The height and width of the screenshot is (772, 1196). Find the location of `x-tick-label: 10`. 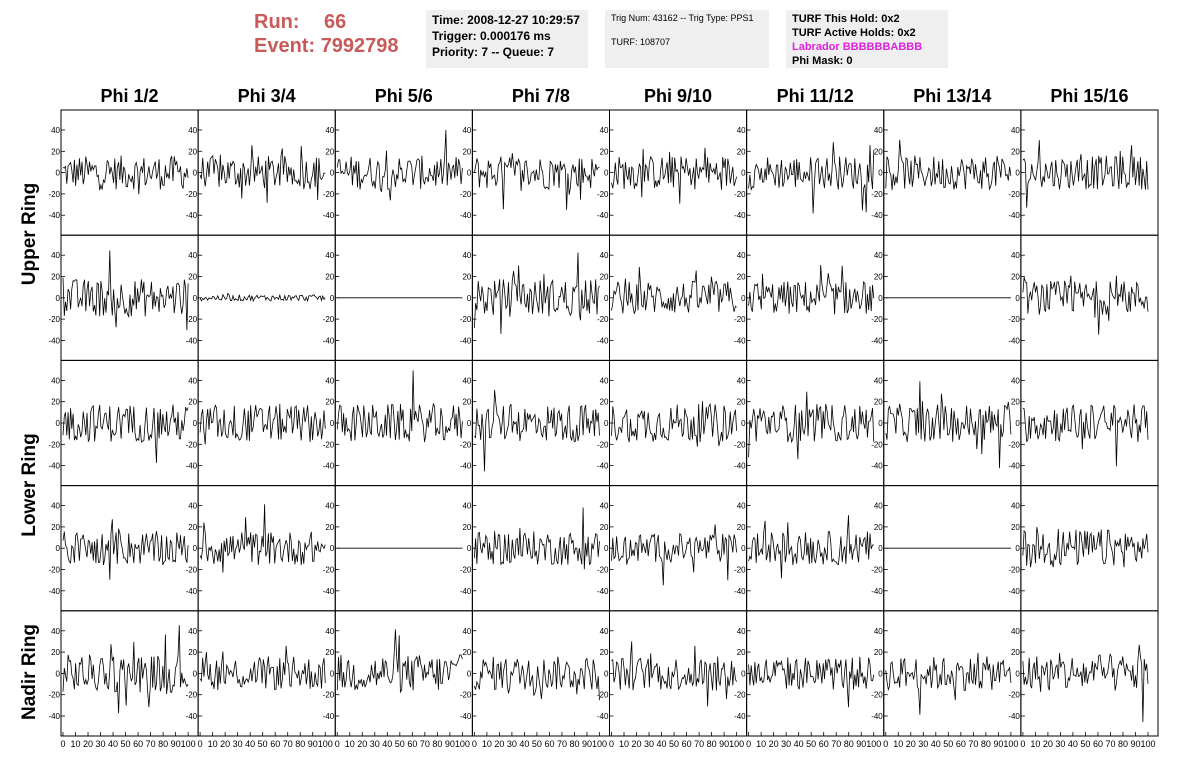

x-tick-label: 10 is located at coordinates (624, 744).